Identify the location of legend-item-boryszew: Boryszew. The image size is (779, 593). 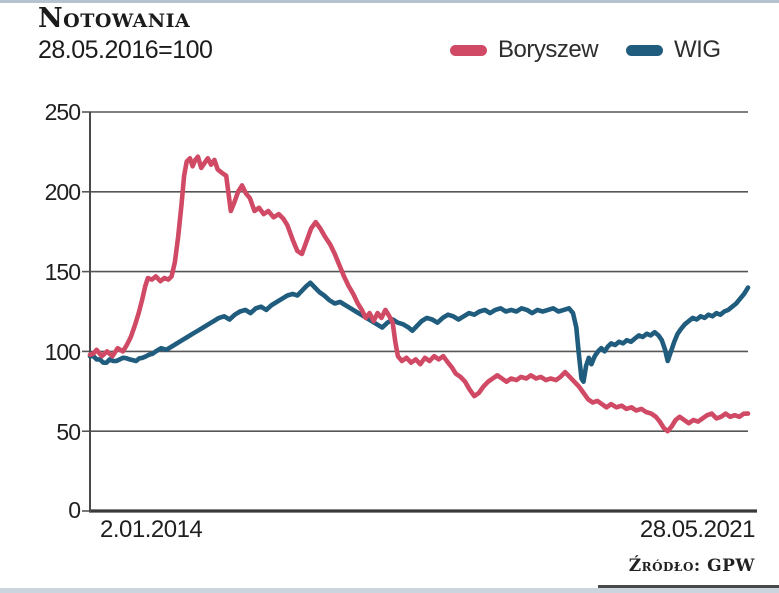
(524, 49).